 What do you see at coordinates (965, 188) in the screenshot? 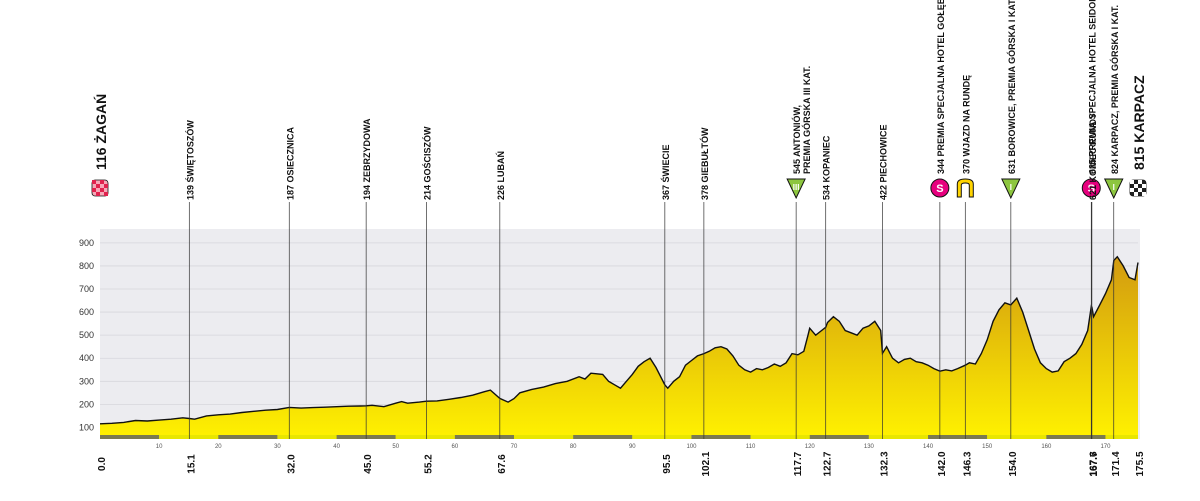
I see `lap-entry-icon` at bounding box center [965, 188].